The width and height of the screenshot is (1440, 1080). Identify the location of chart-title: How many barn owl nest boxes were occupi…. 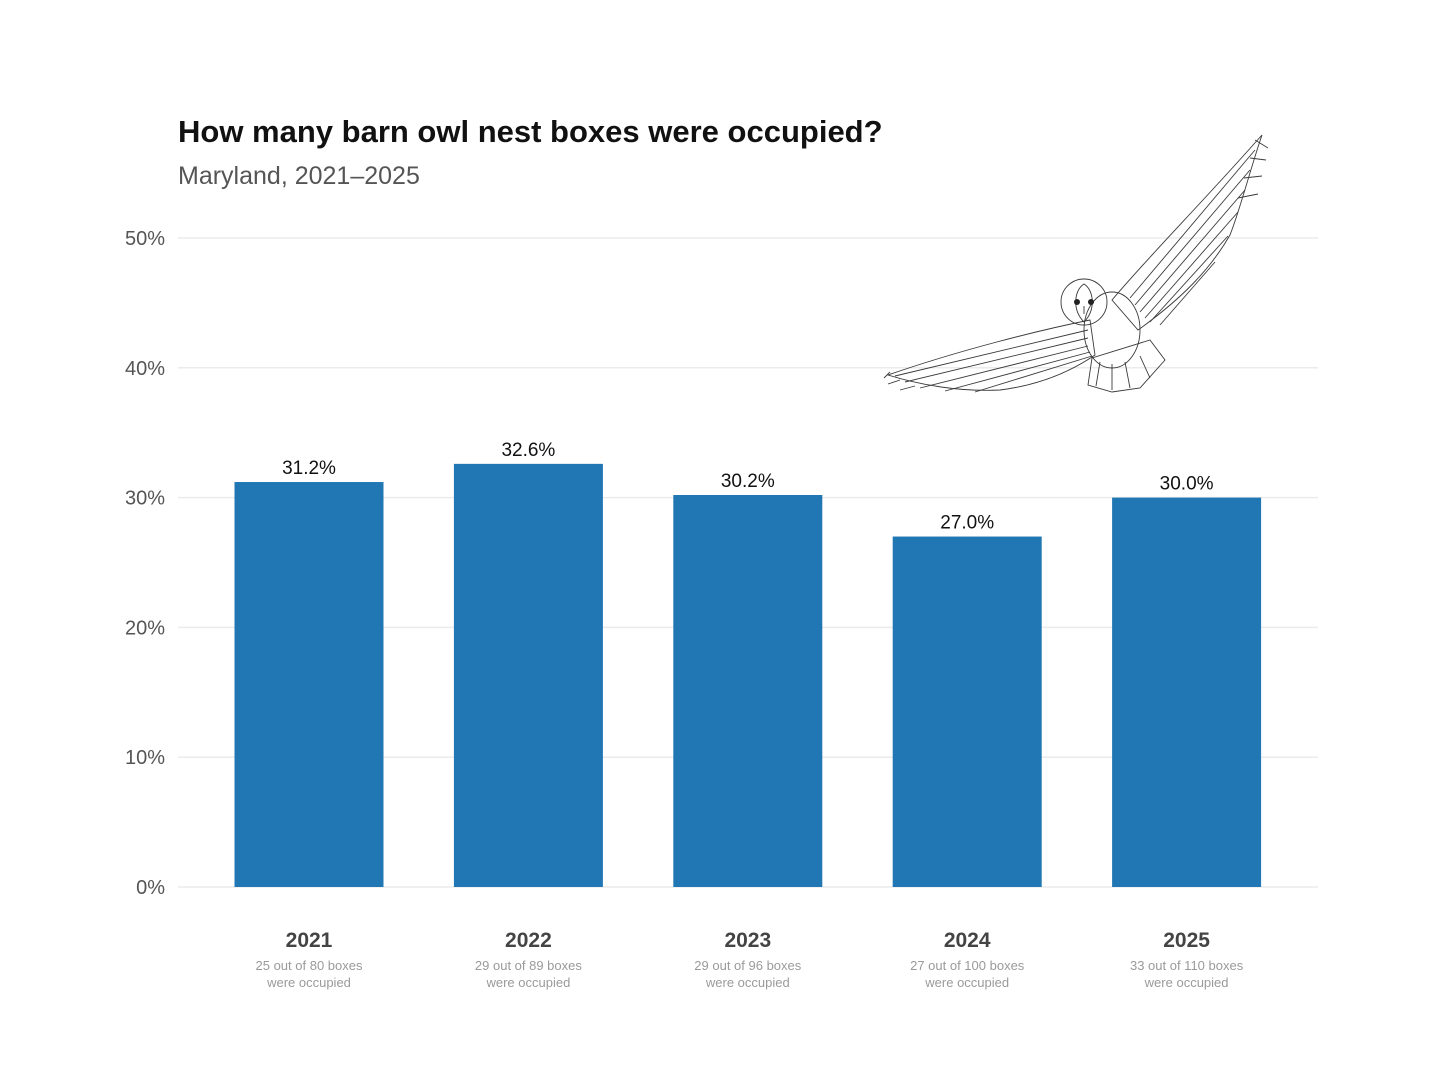
(530, 131).